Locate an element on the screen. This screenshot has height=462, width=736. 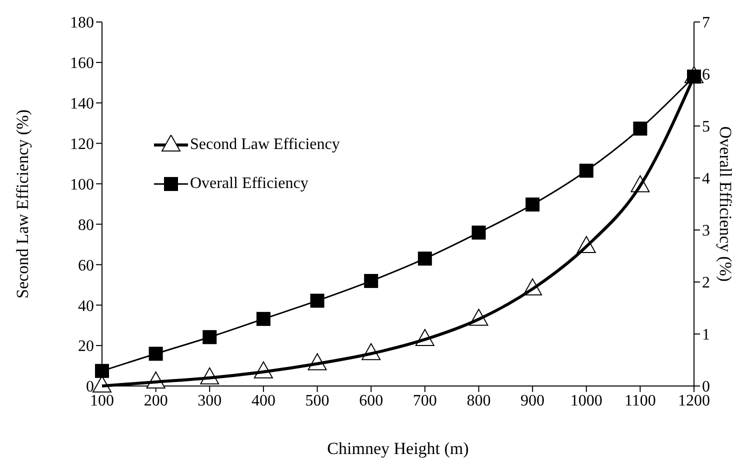
legend-label: Second Law Efficiency is located at coordinates (265, 145).